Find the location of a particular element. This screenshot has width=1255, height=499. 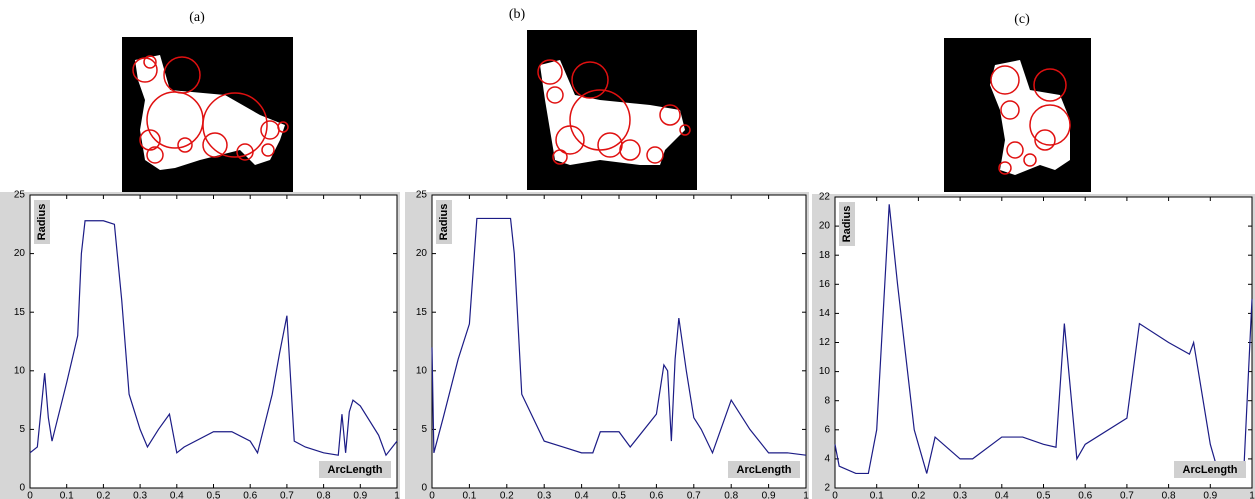

y-tick-label: 6 is located at coordinates (827, 429).